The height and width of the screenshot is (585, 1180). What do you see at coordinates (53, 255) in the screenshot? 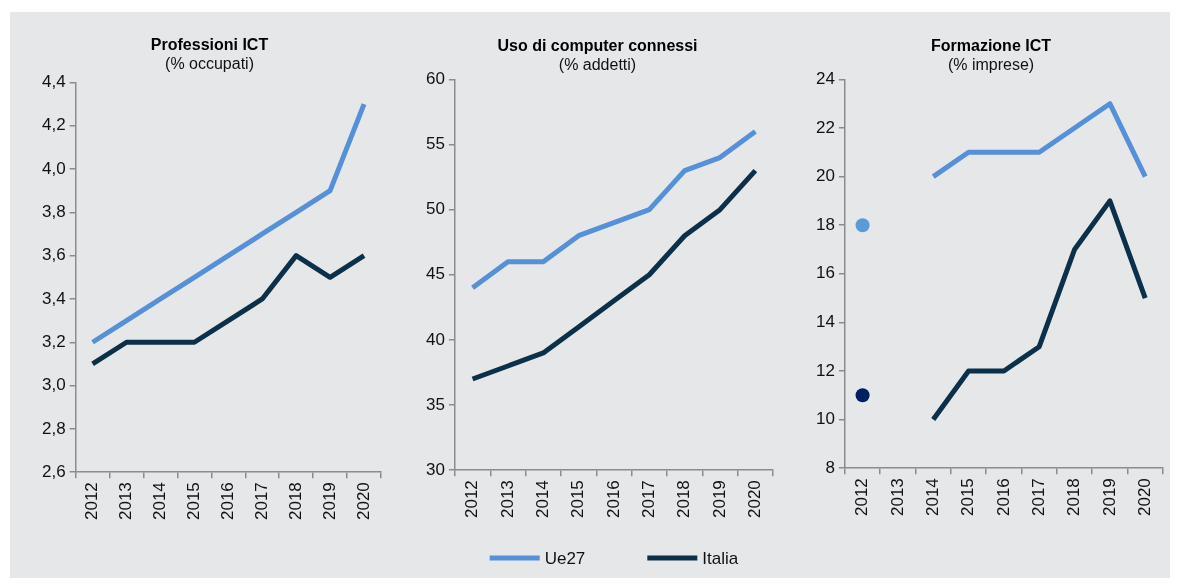
I see `y-tick-label: 3,6` at bounding box center [53, 255].